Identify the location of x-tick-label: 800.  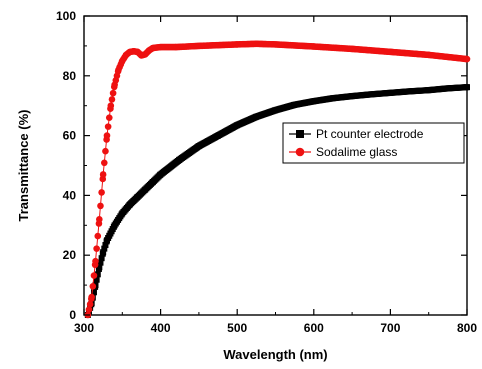
(467, 328).